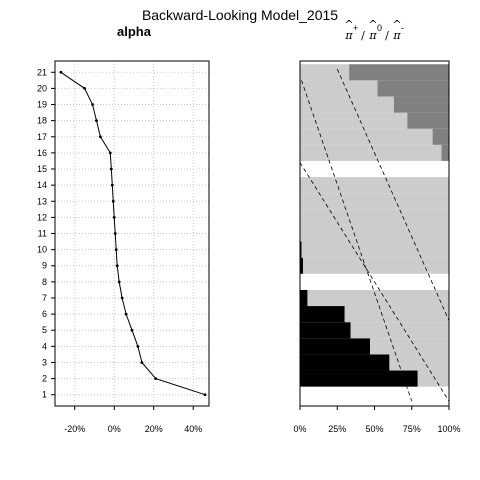 The width and height of the screenshot is (480, 480). What do you see at coordinates (44, 362) in the screenshot?
I see `alpha-y-tick-label: 3` at bounding box center [44, 362].